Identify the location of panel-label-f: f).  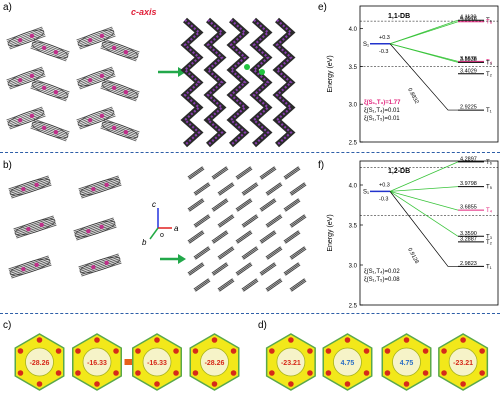
(321, 165).